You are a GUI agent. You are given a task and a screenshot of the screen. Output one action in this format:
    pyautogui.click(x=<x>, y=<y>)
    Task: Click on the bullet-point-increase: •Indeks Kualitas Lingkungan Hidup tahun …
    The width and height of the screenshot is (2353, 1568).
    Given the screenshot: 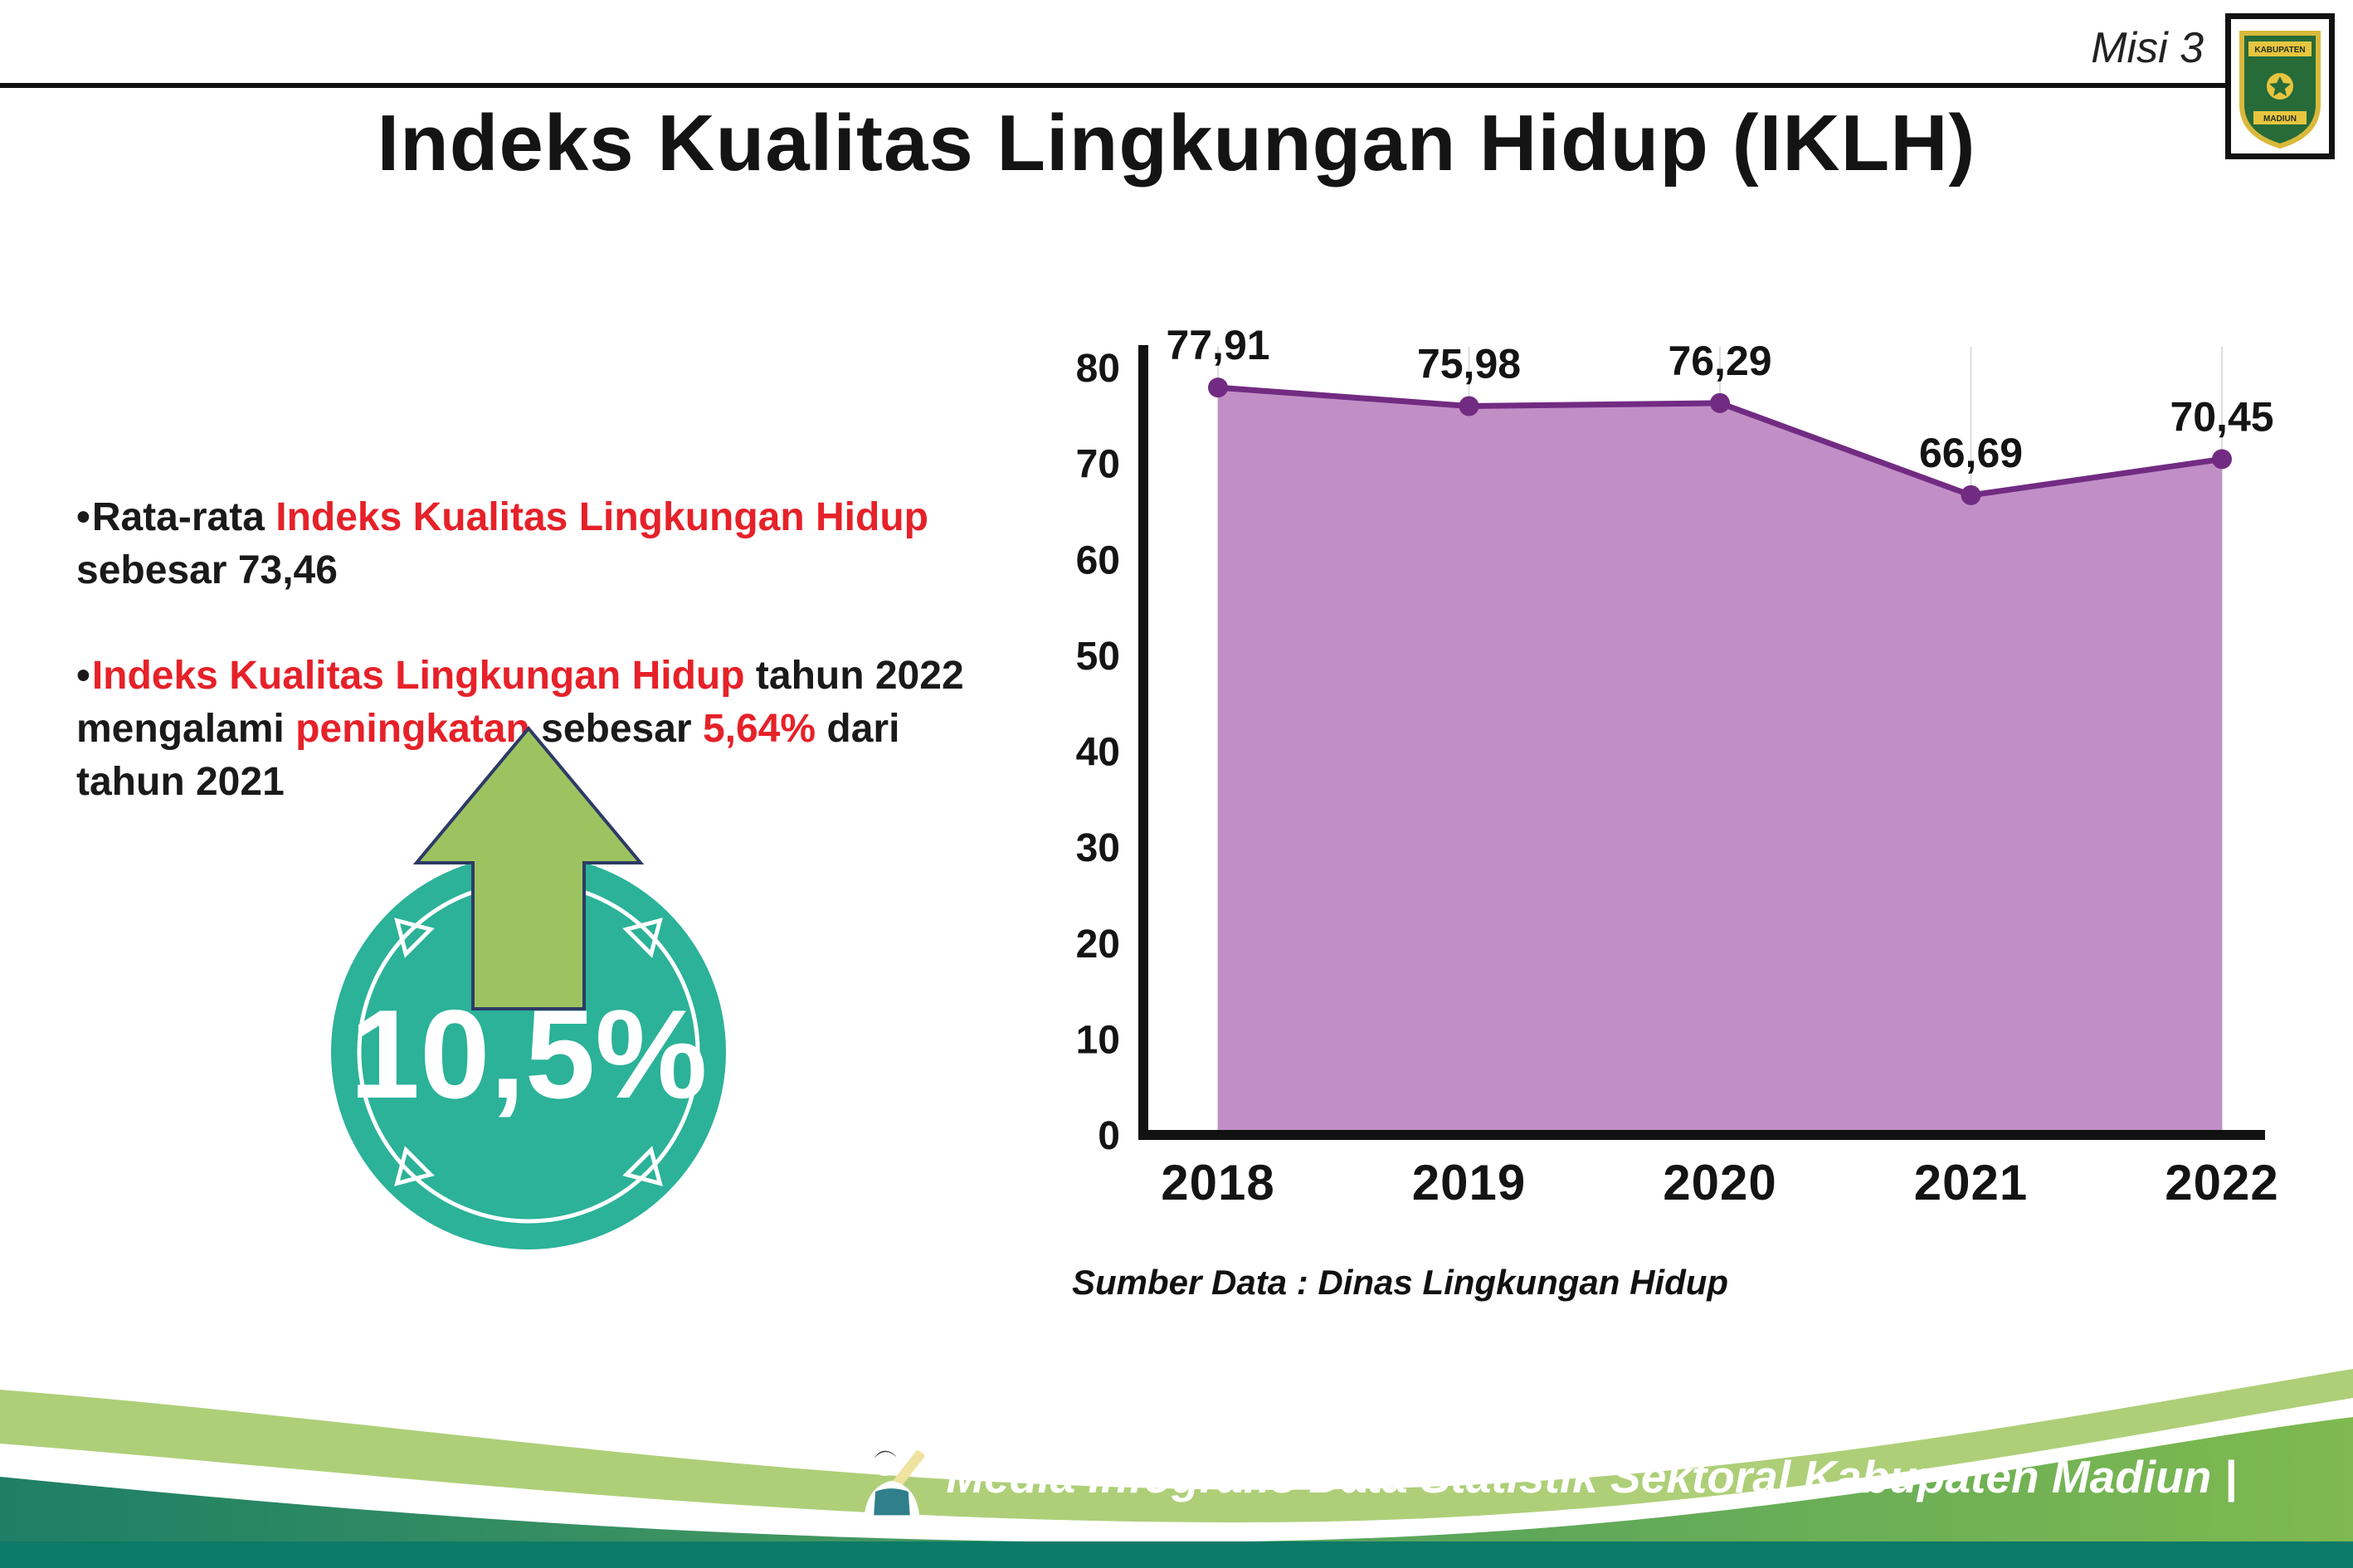 What is the action you would take?
    pyautogui.click(x=538, y=730)
    